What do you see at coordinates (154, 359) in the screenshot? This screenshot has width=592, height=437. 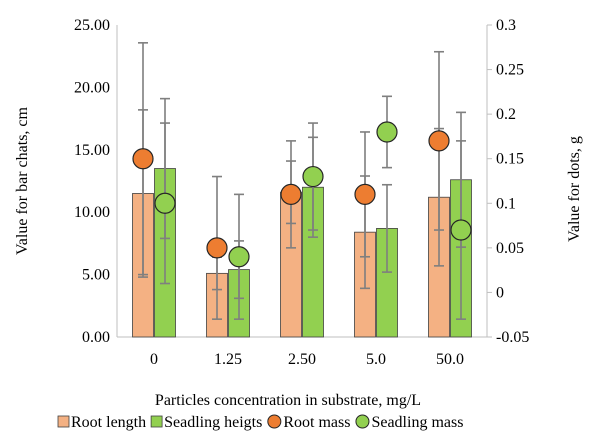 I see `x-tick-label: 0` at bounding box center [154, 359].